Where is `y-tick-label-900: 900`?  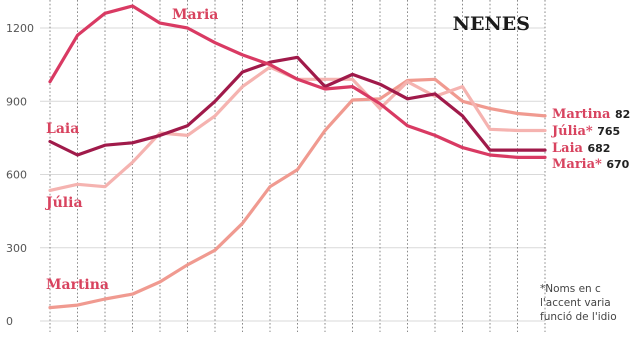 y-tick-label-900: 900 is located at coordinates (16, 101).